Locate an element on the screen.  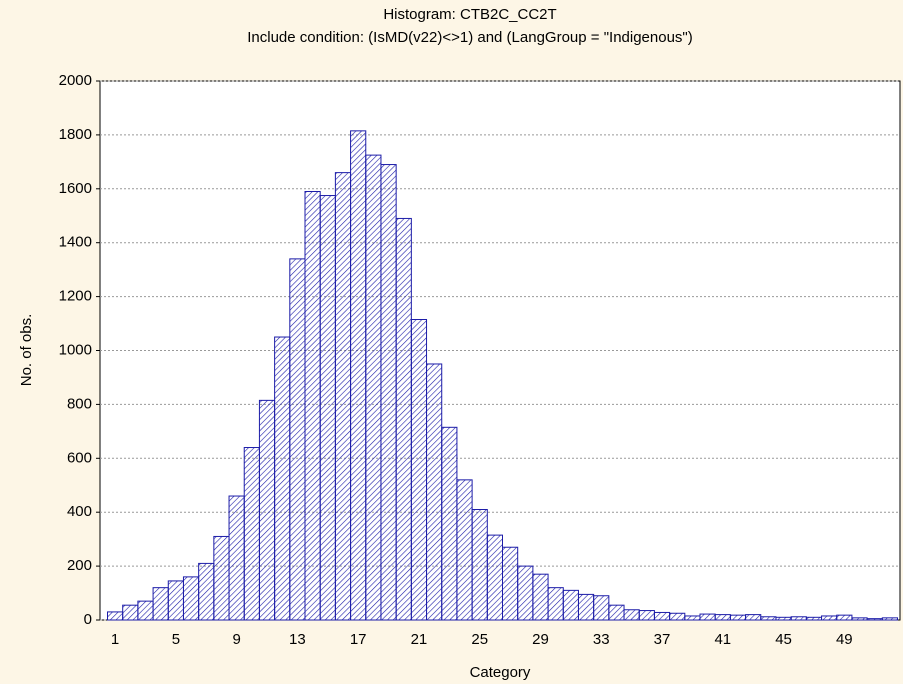
x-tick-label: 33 is located at coordinates (601, 639).